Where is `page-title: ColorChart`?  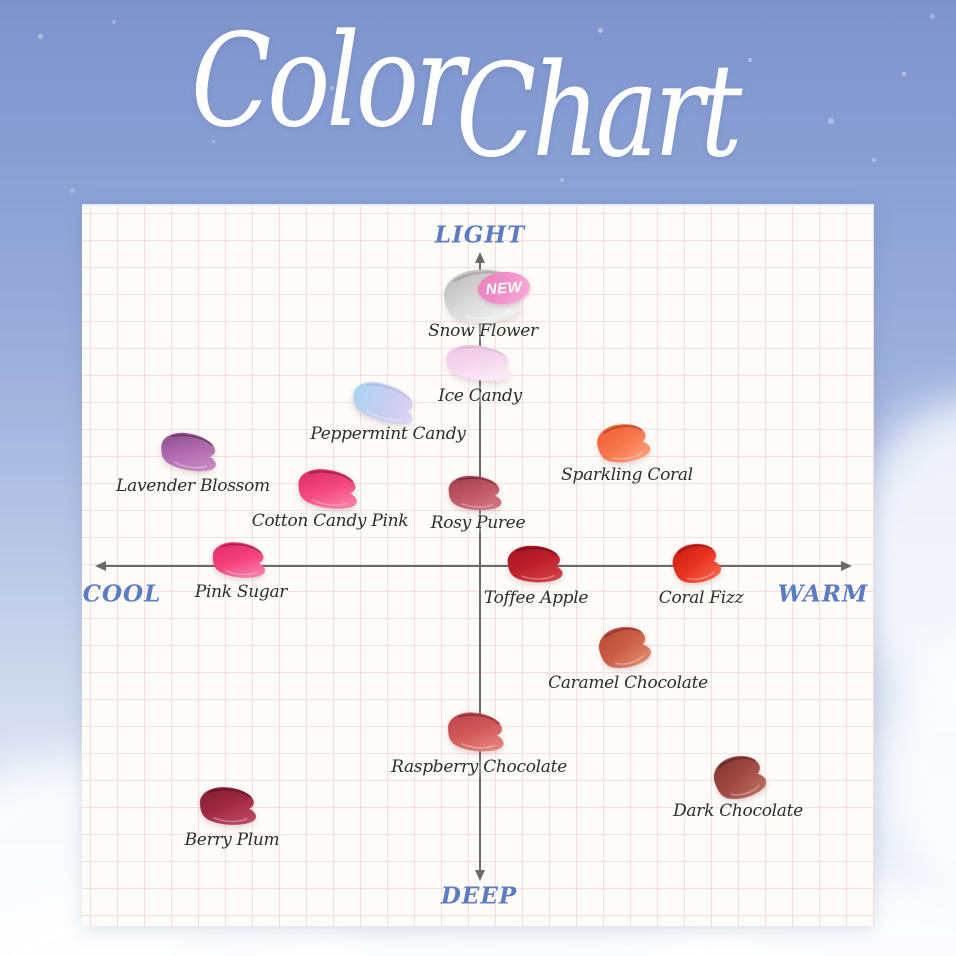
page-title: ColorChart is located at coordinates (466, 97).